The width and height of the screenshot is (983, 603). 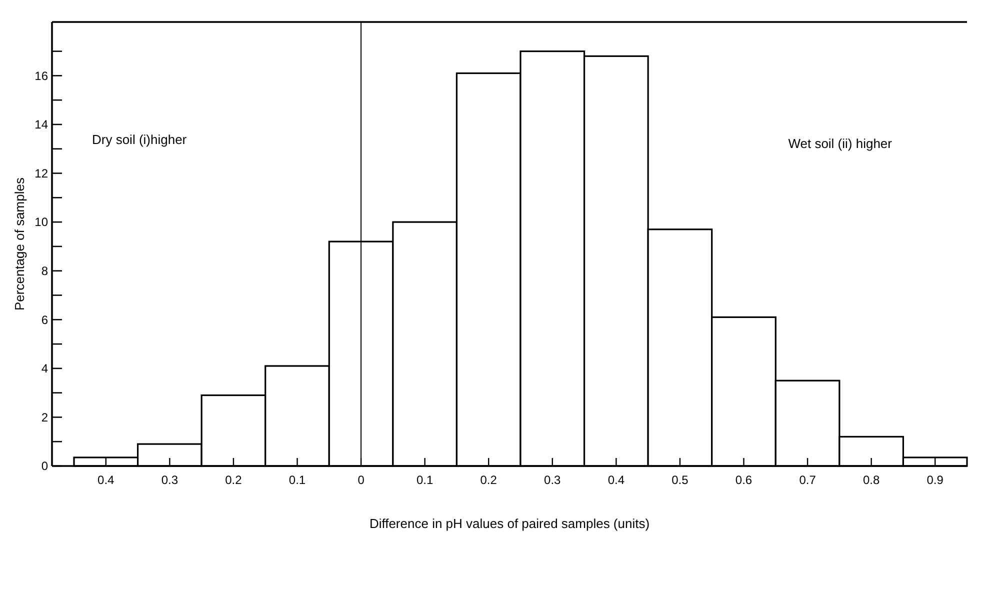 I want to click on y-tick-label: 6, so click(x=44, y=319).